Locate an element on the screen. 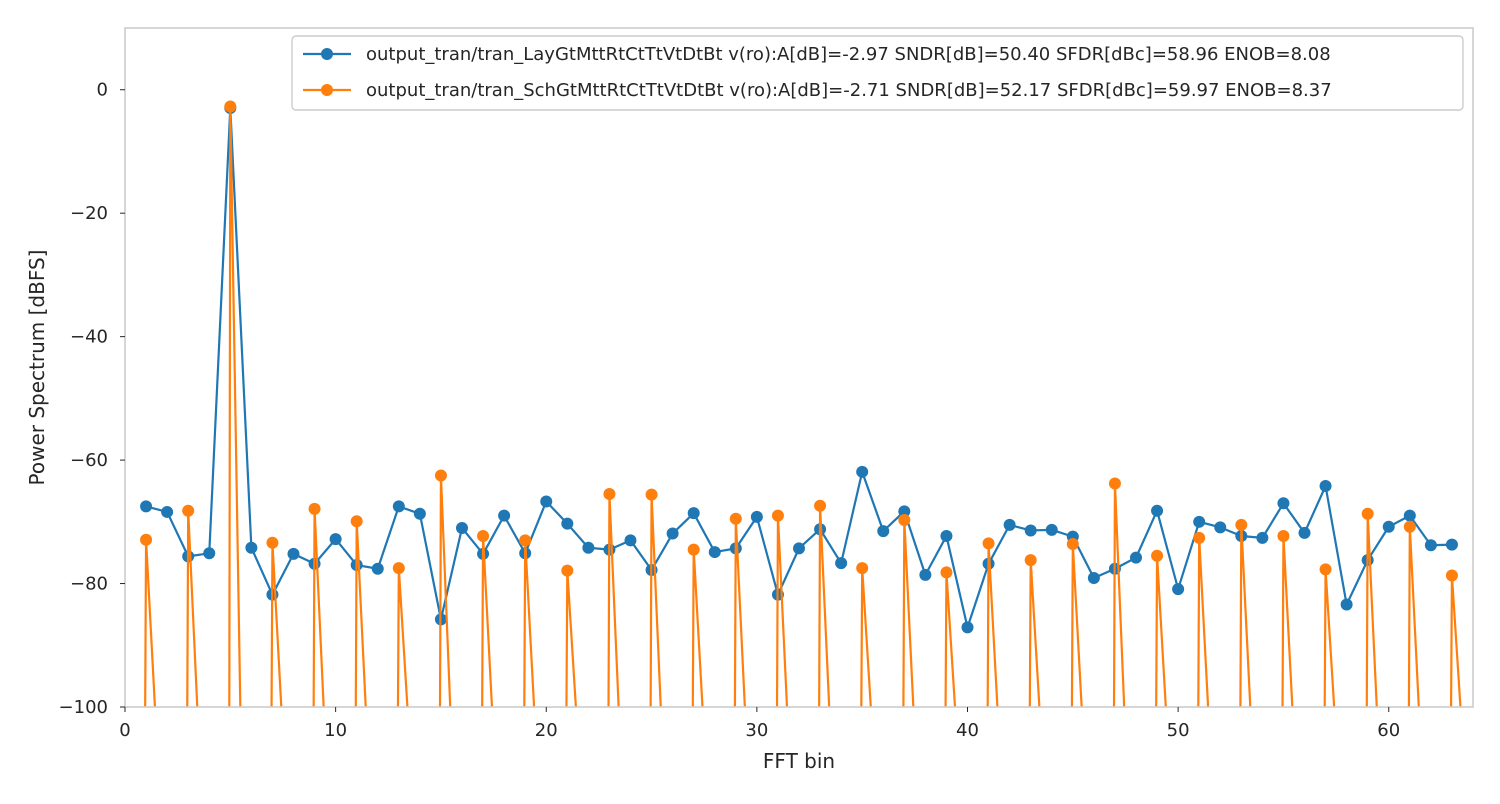 The height and width of the screenshot is (804, 1500). x-tick-label: 60 is located at coordinates (1388, 730).